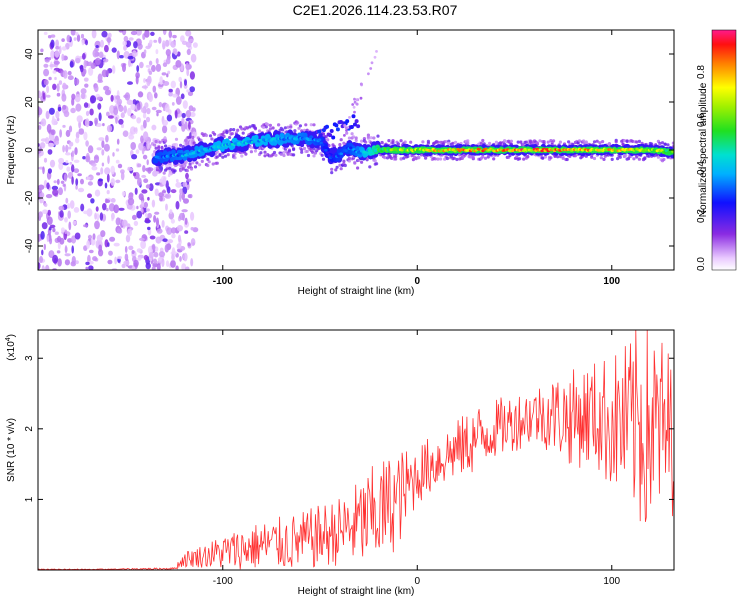 The height and width of the screenshot is (600, 750). What do you see at coordinates (701, 72) in the screenshot?
I see `colorbar-tick-label: 0.8` at bounding box center [701, 72].